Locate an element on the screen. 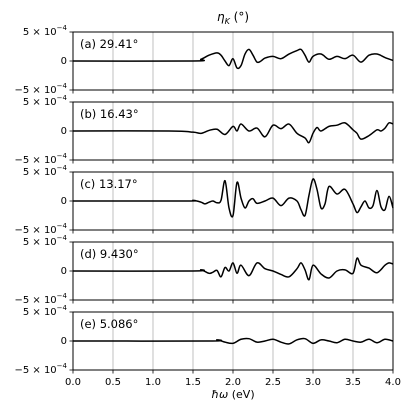  panel-label: (c) 13.17° is located at coordinates (109, 184).